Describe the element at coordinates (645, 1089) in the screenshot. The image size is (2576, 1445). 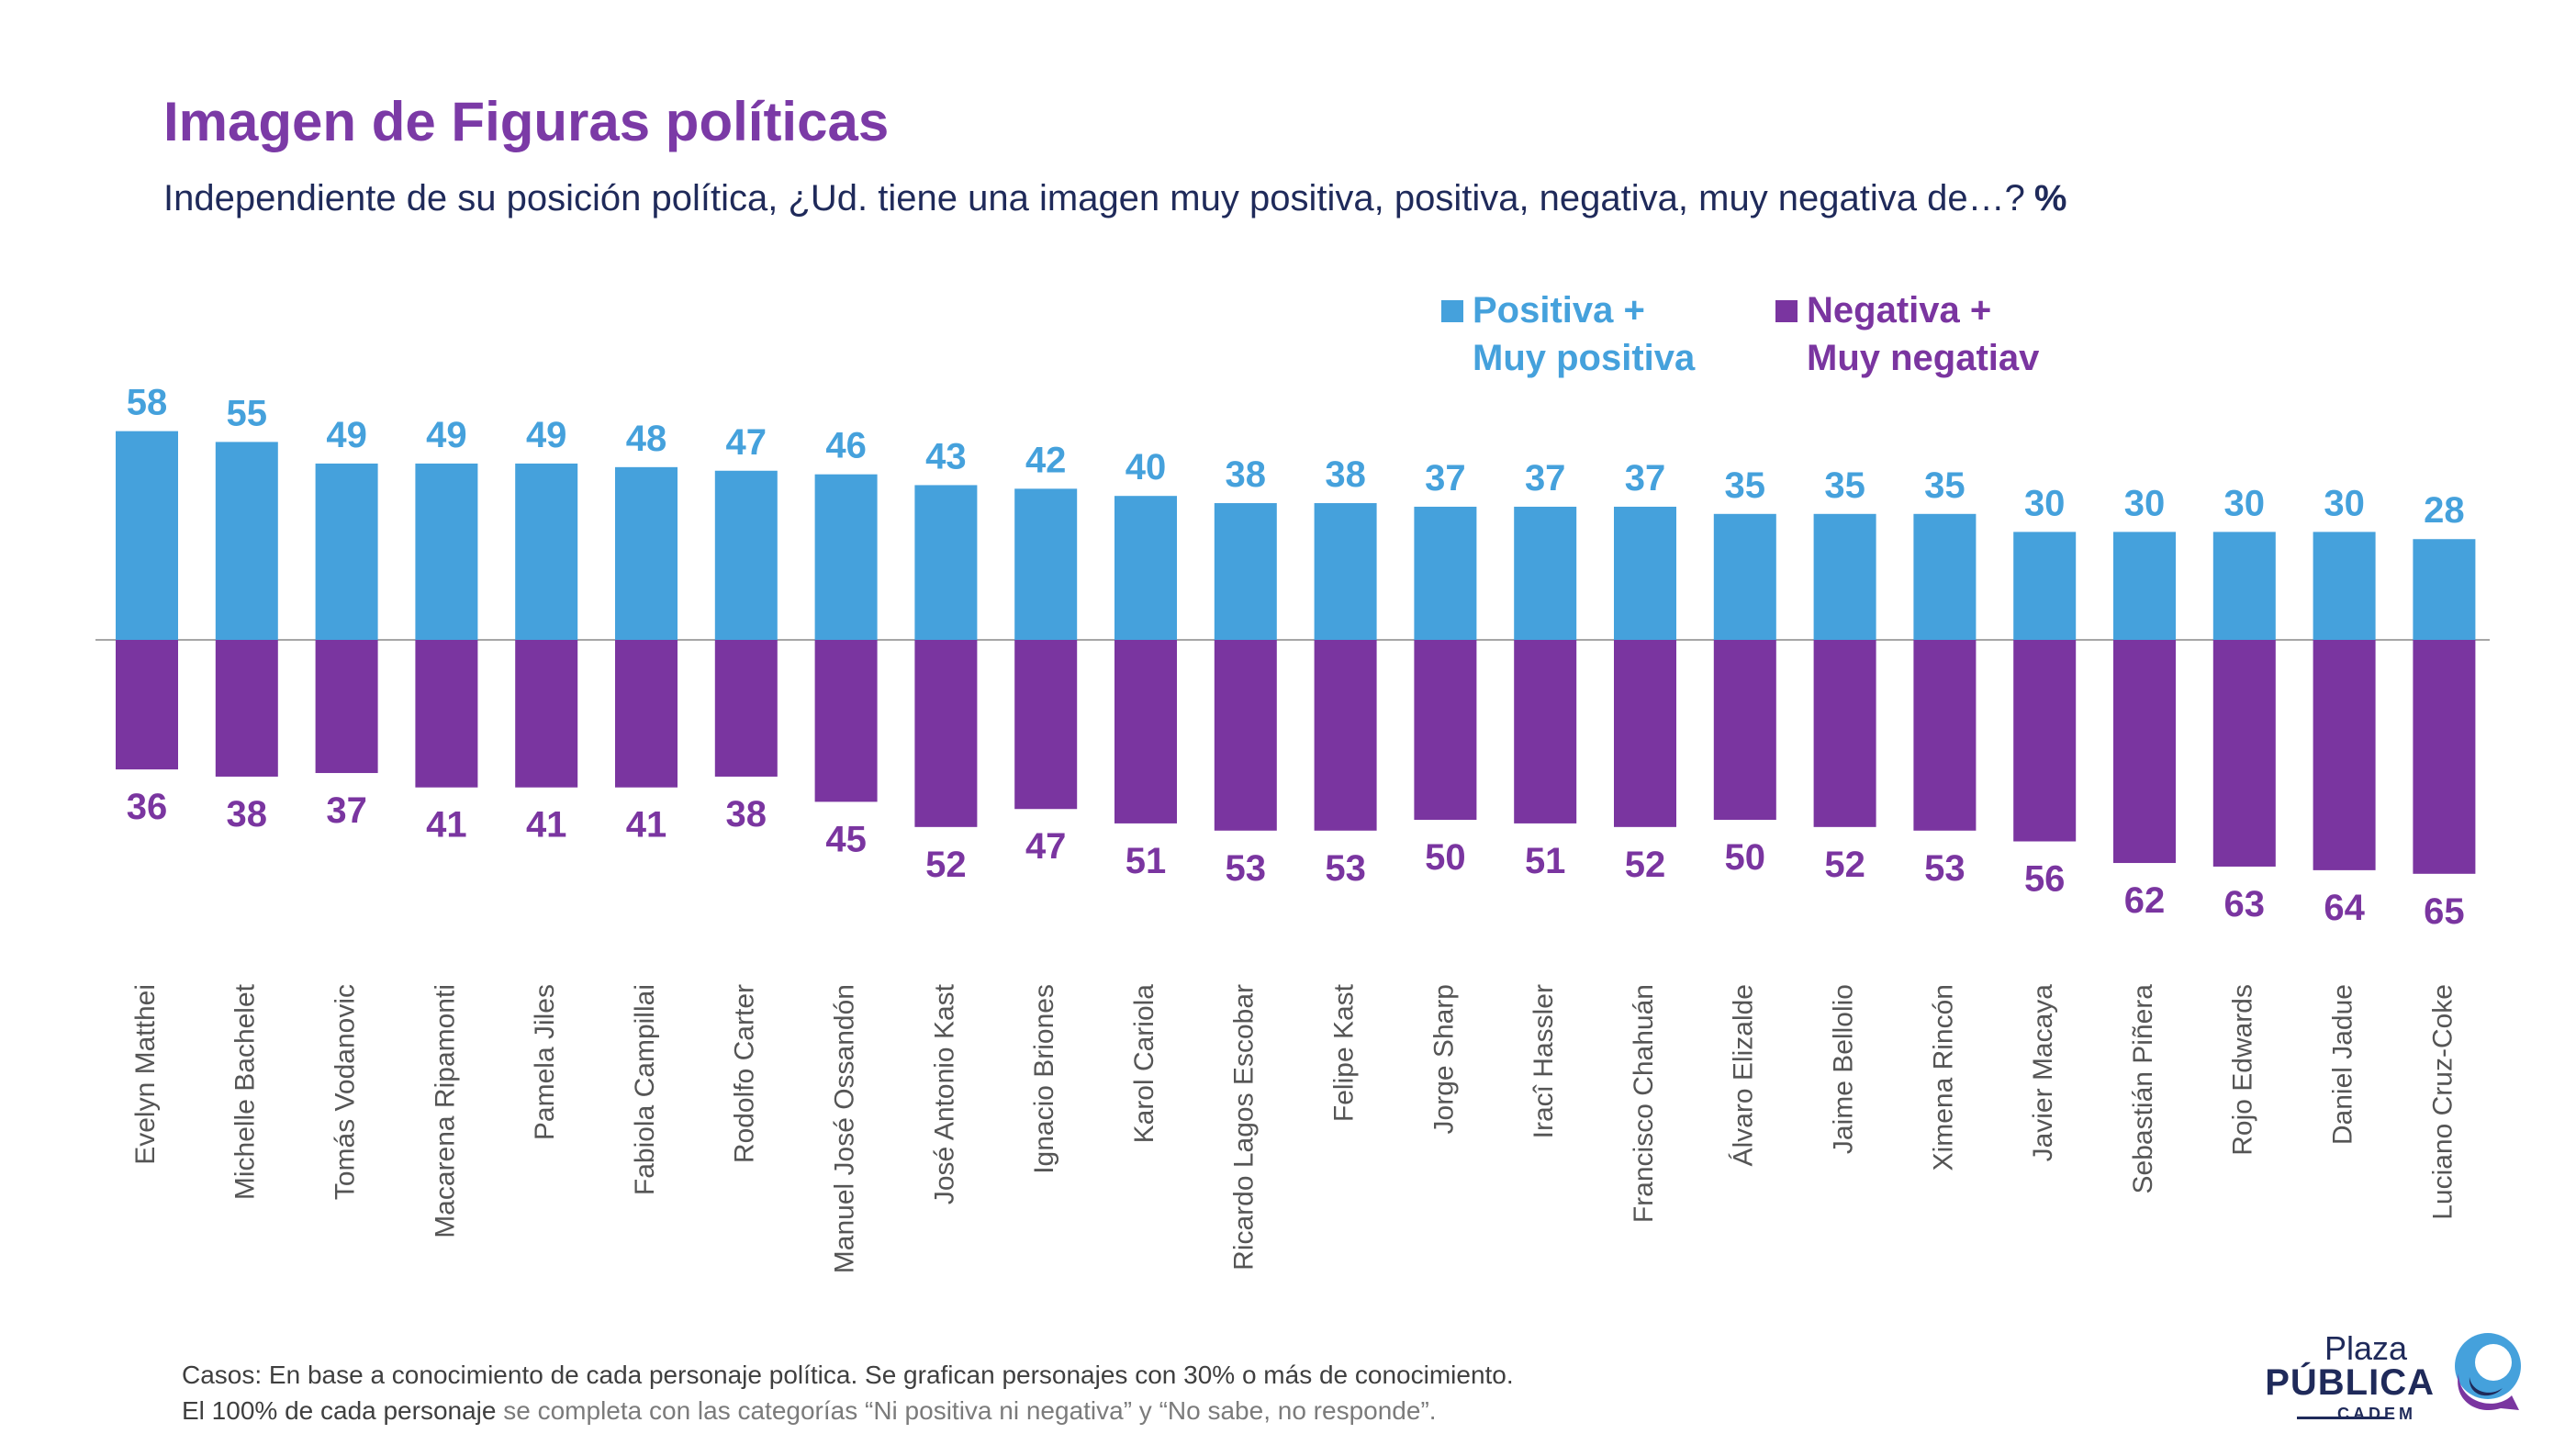
I see `category-label: Fabiola Campillai` at that location.